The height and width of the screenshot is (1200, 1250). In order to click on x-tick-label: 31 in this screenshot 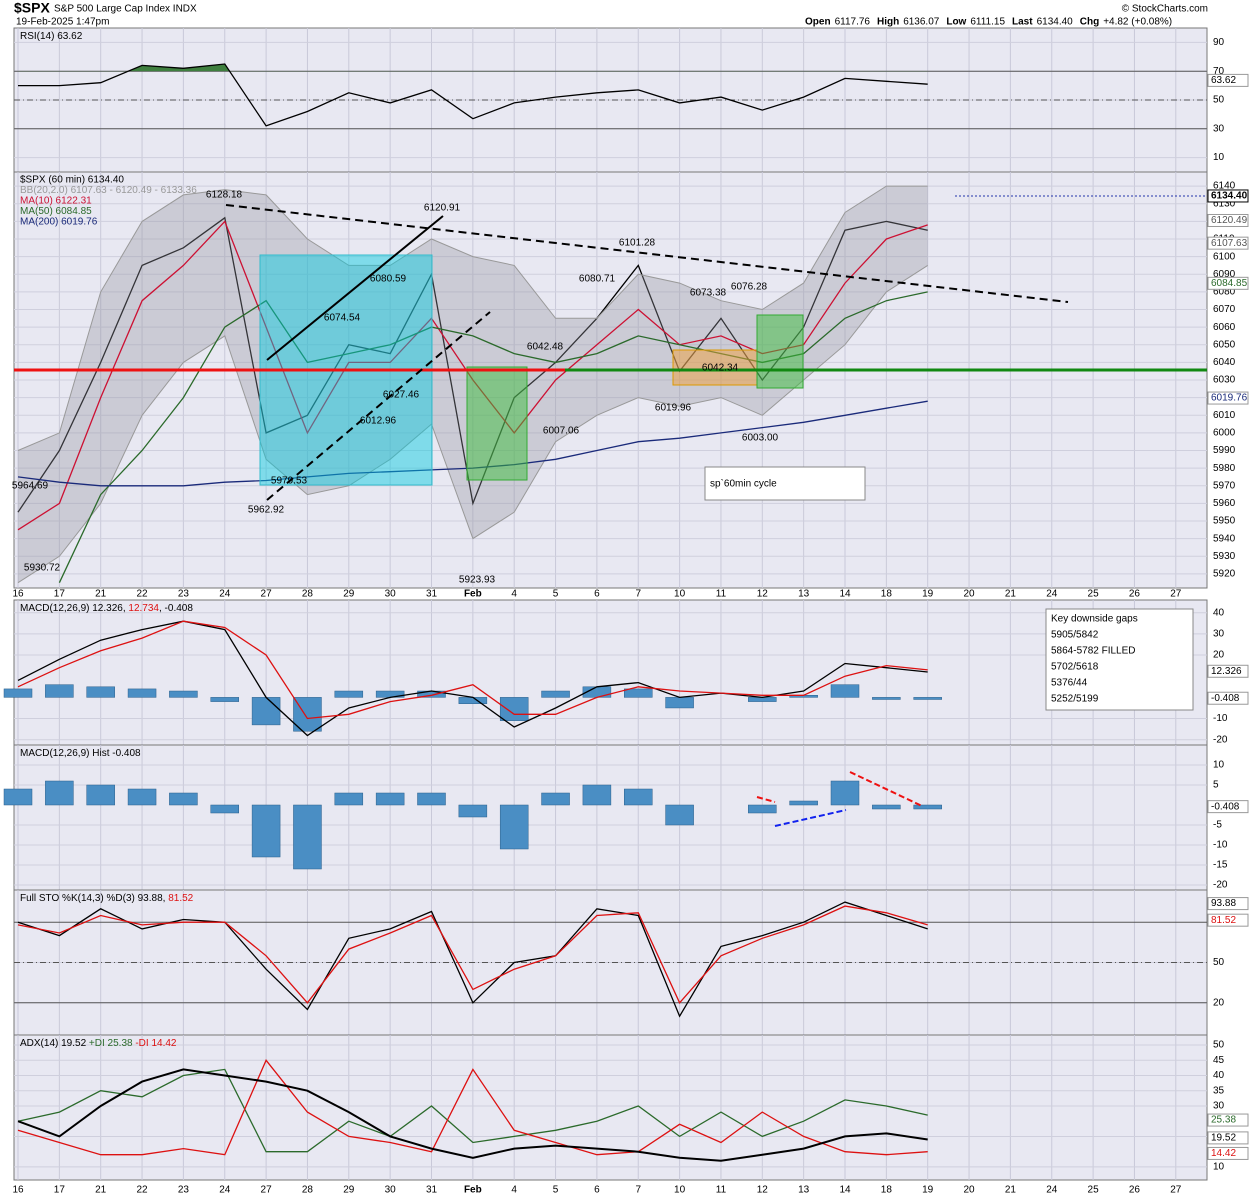, I will do `click(432, 594)`.